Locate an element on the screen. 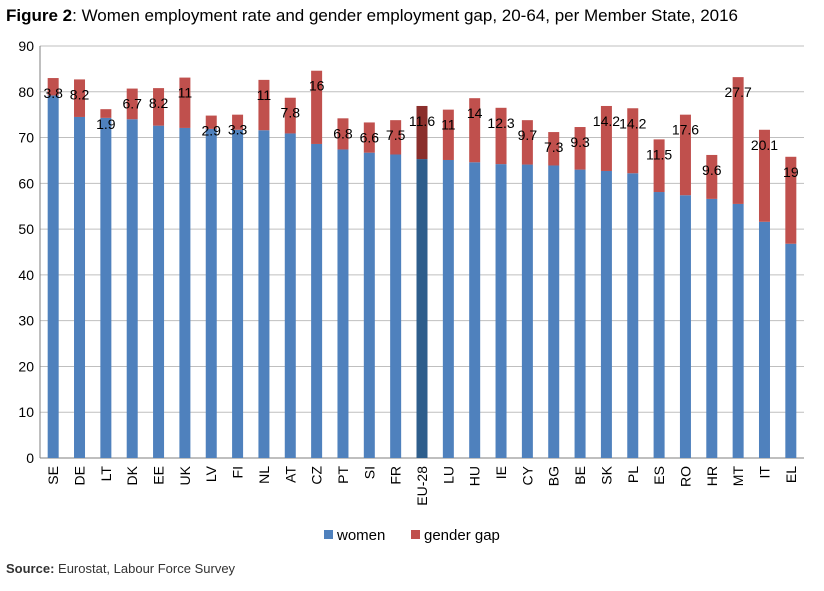 Image resolution: width=824 pixels, height=591 pixels. x-tick-label: HR is located at coordinates (712, 476).